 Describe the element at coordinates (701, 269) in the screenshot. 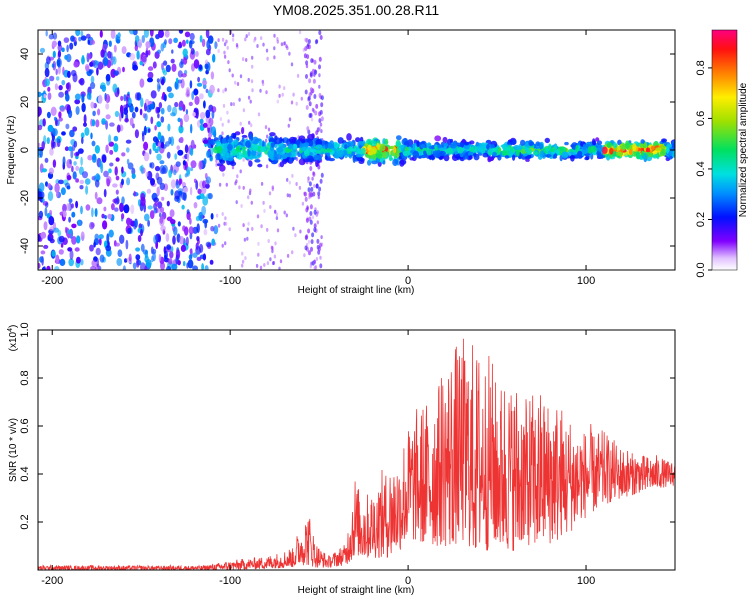

I see `colorbar-tick-label: 0.0` at that location.